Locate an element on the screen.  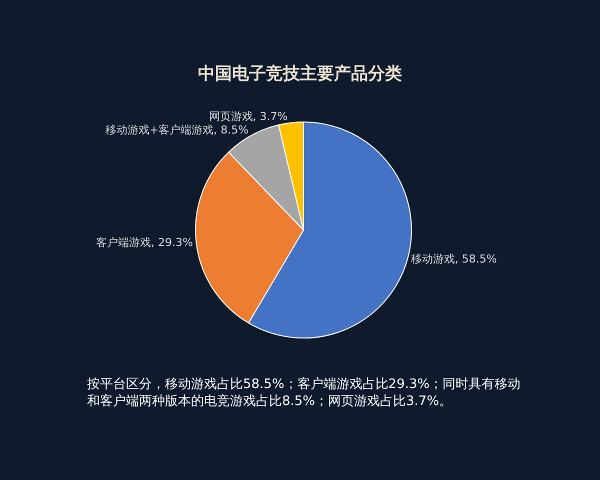
slice-label: 移动游戏, 58.5% is located at coordinates (453, 259).